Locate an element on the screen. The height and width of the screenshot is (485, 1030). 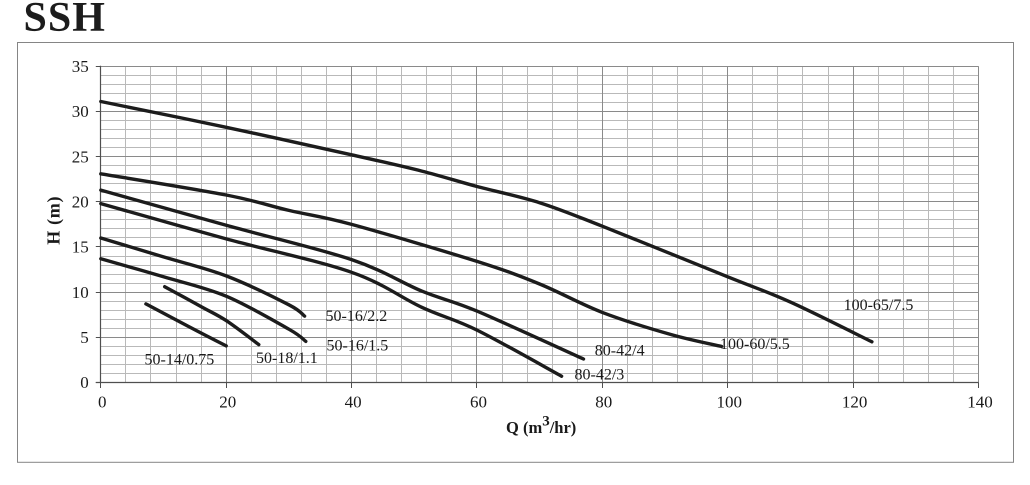
svg-text: 15 is located at coordinates (80, 247).